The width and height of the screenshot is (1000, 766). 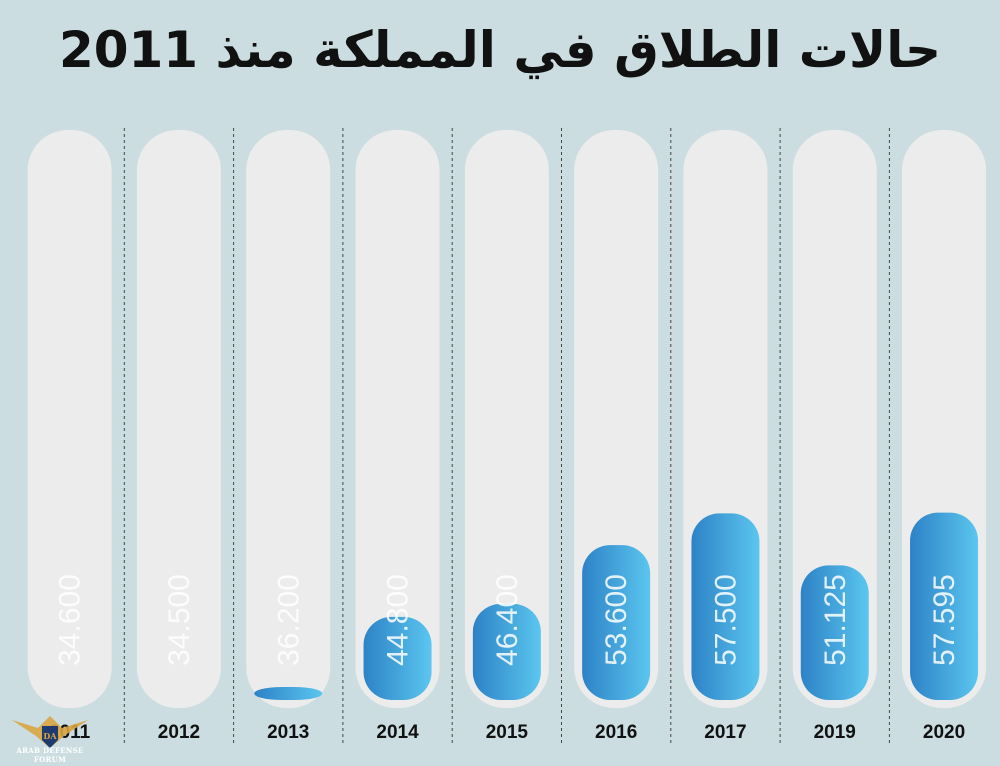 I want to click on x-tick-label: 2012, so click(x=179, y=732).